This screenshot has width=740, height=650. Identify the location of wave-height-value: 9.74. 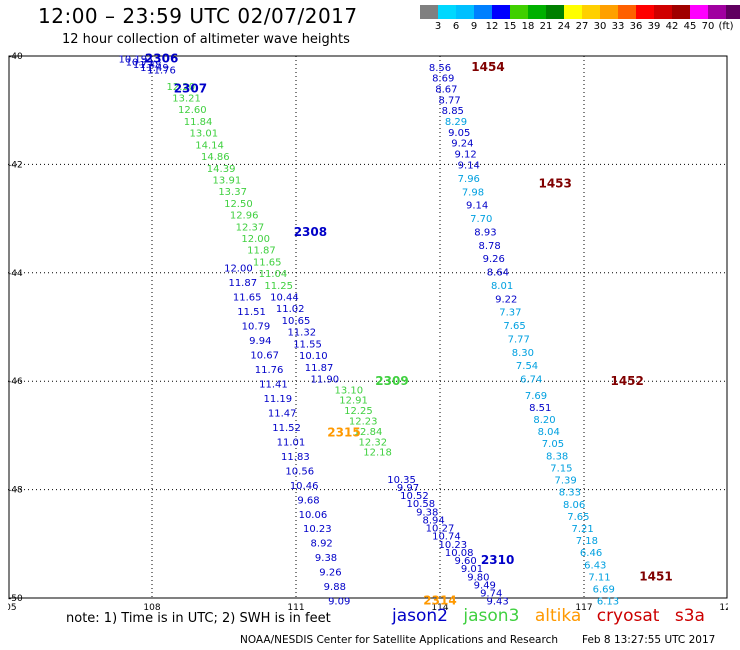
(491, 594).